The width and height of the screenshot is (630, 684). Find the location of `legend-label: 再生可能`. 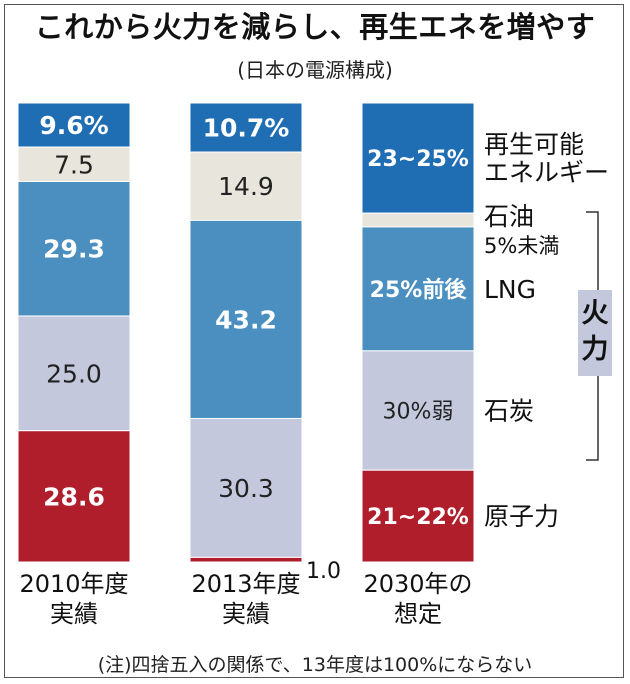

legend-label: 再生可能 is located at coordinates (534, 144).